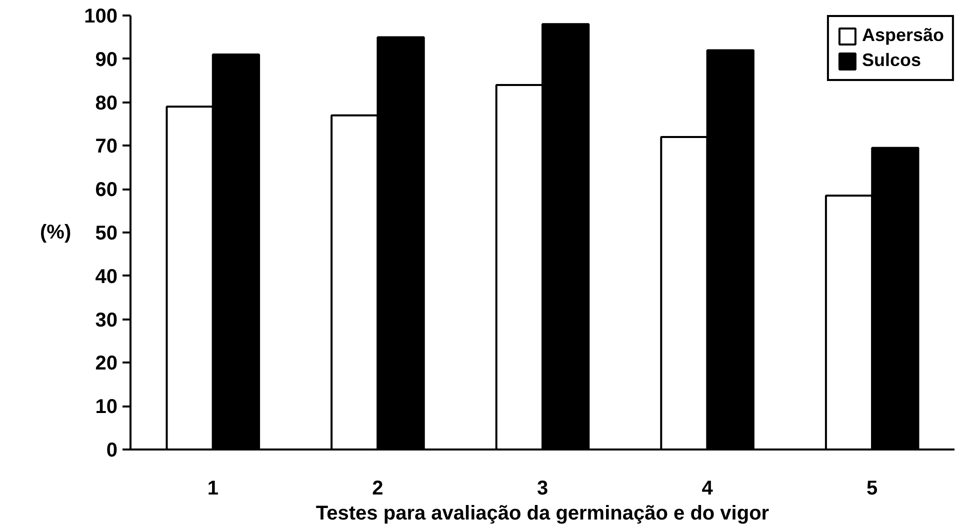 This screenshot has width=959, height=529. I want to click on y-tick-label: 10, so click(106, 407).